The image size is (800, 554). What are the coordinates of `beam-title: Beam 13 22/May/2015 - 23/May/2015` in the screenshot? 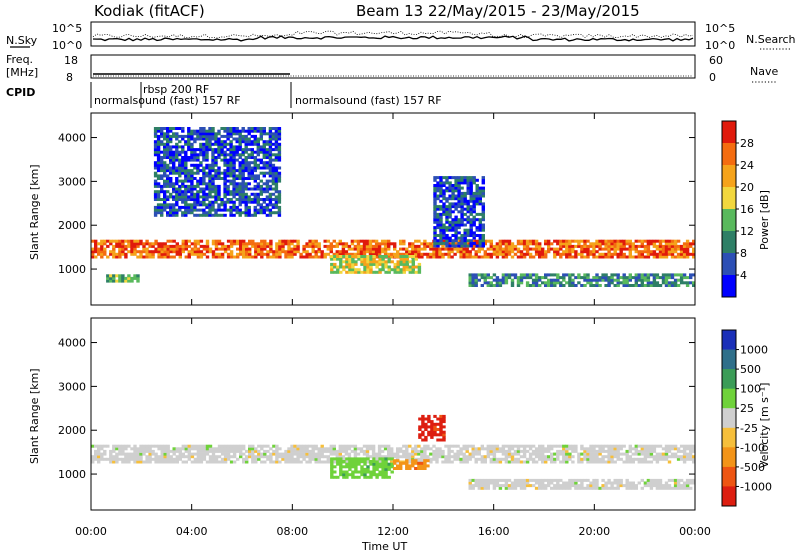 It's located at (498, 11).